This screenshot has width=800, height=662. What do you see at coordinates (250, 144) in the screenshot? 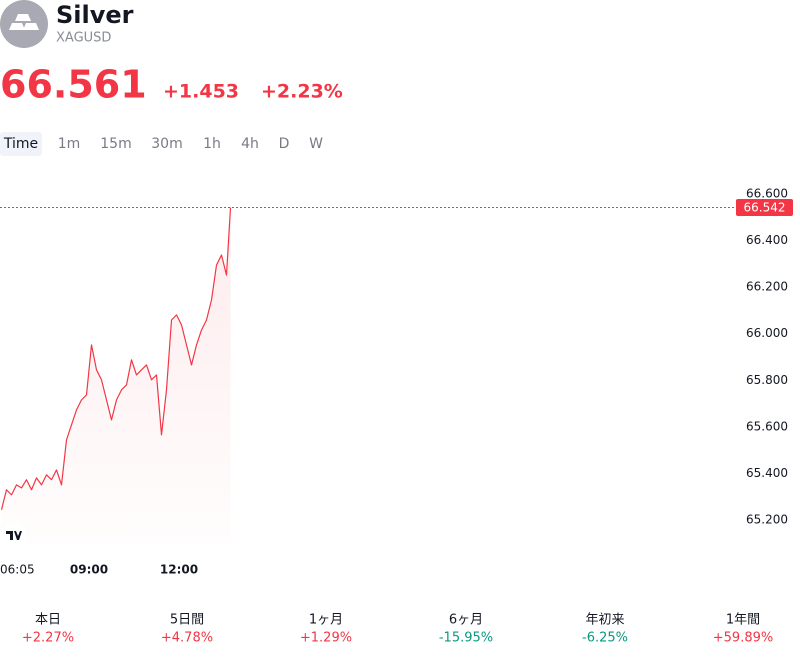
I see `timeframe-tab: 4h` at bounding box center [250, 144].